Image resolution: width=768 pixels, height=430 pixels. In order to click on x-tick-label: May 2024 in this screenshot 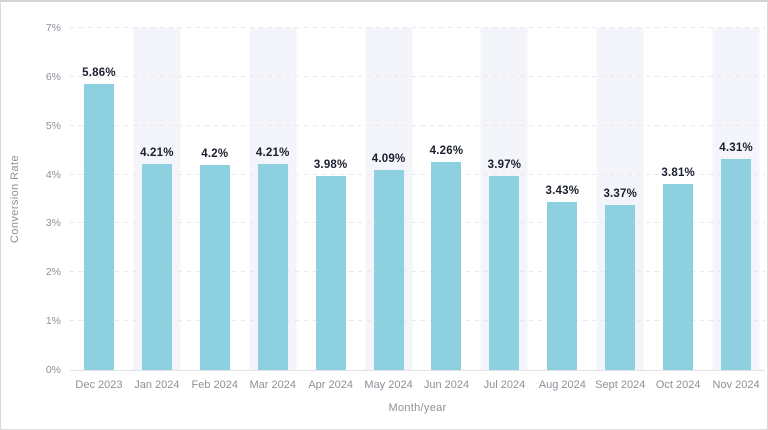, I will do `click(388, 385)`.